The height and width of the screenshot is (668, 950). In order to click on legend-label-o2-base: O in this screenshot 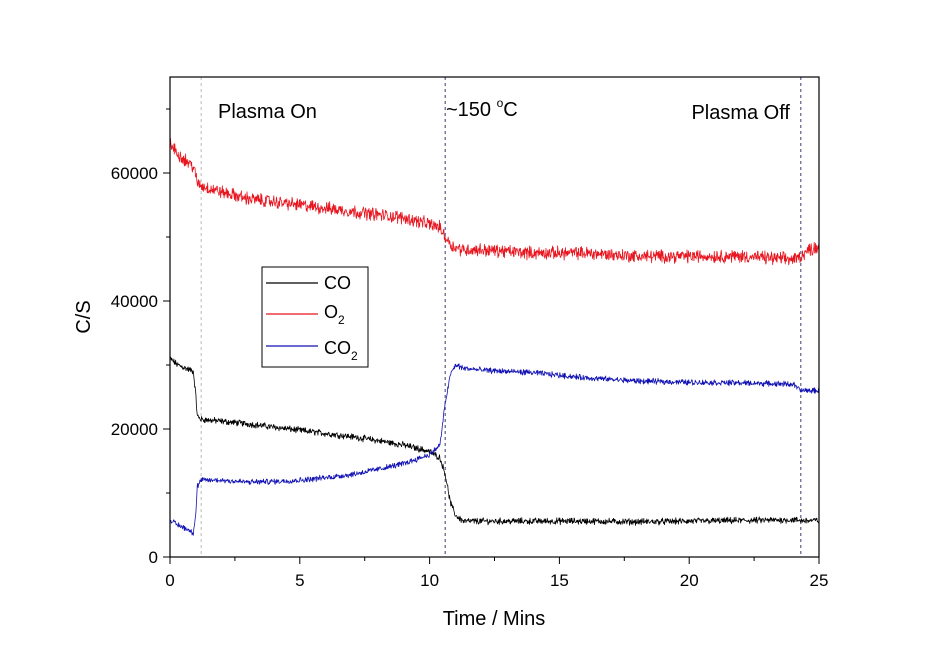, I will do `click(331, 312)`.